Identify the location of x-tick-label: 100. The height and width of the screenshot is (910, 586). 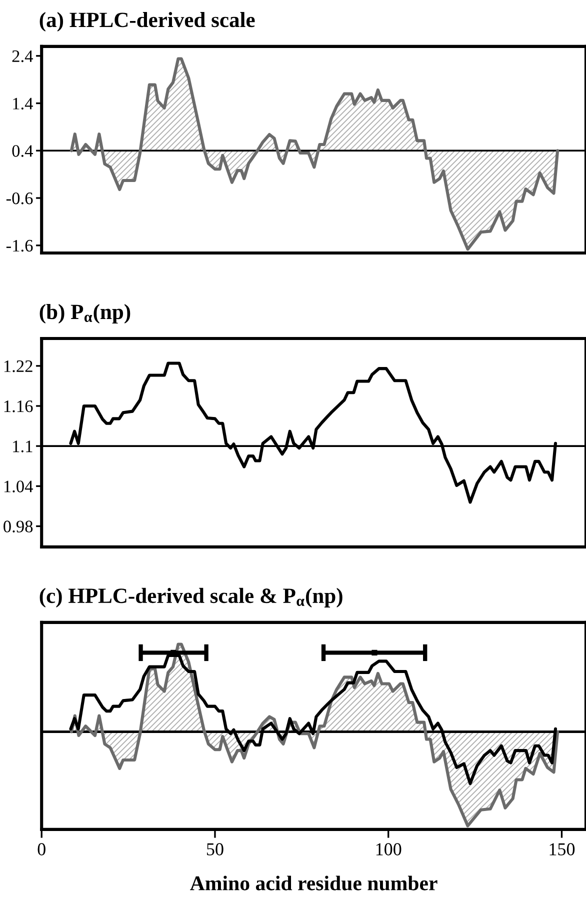
(389, 849).